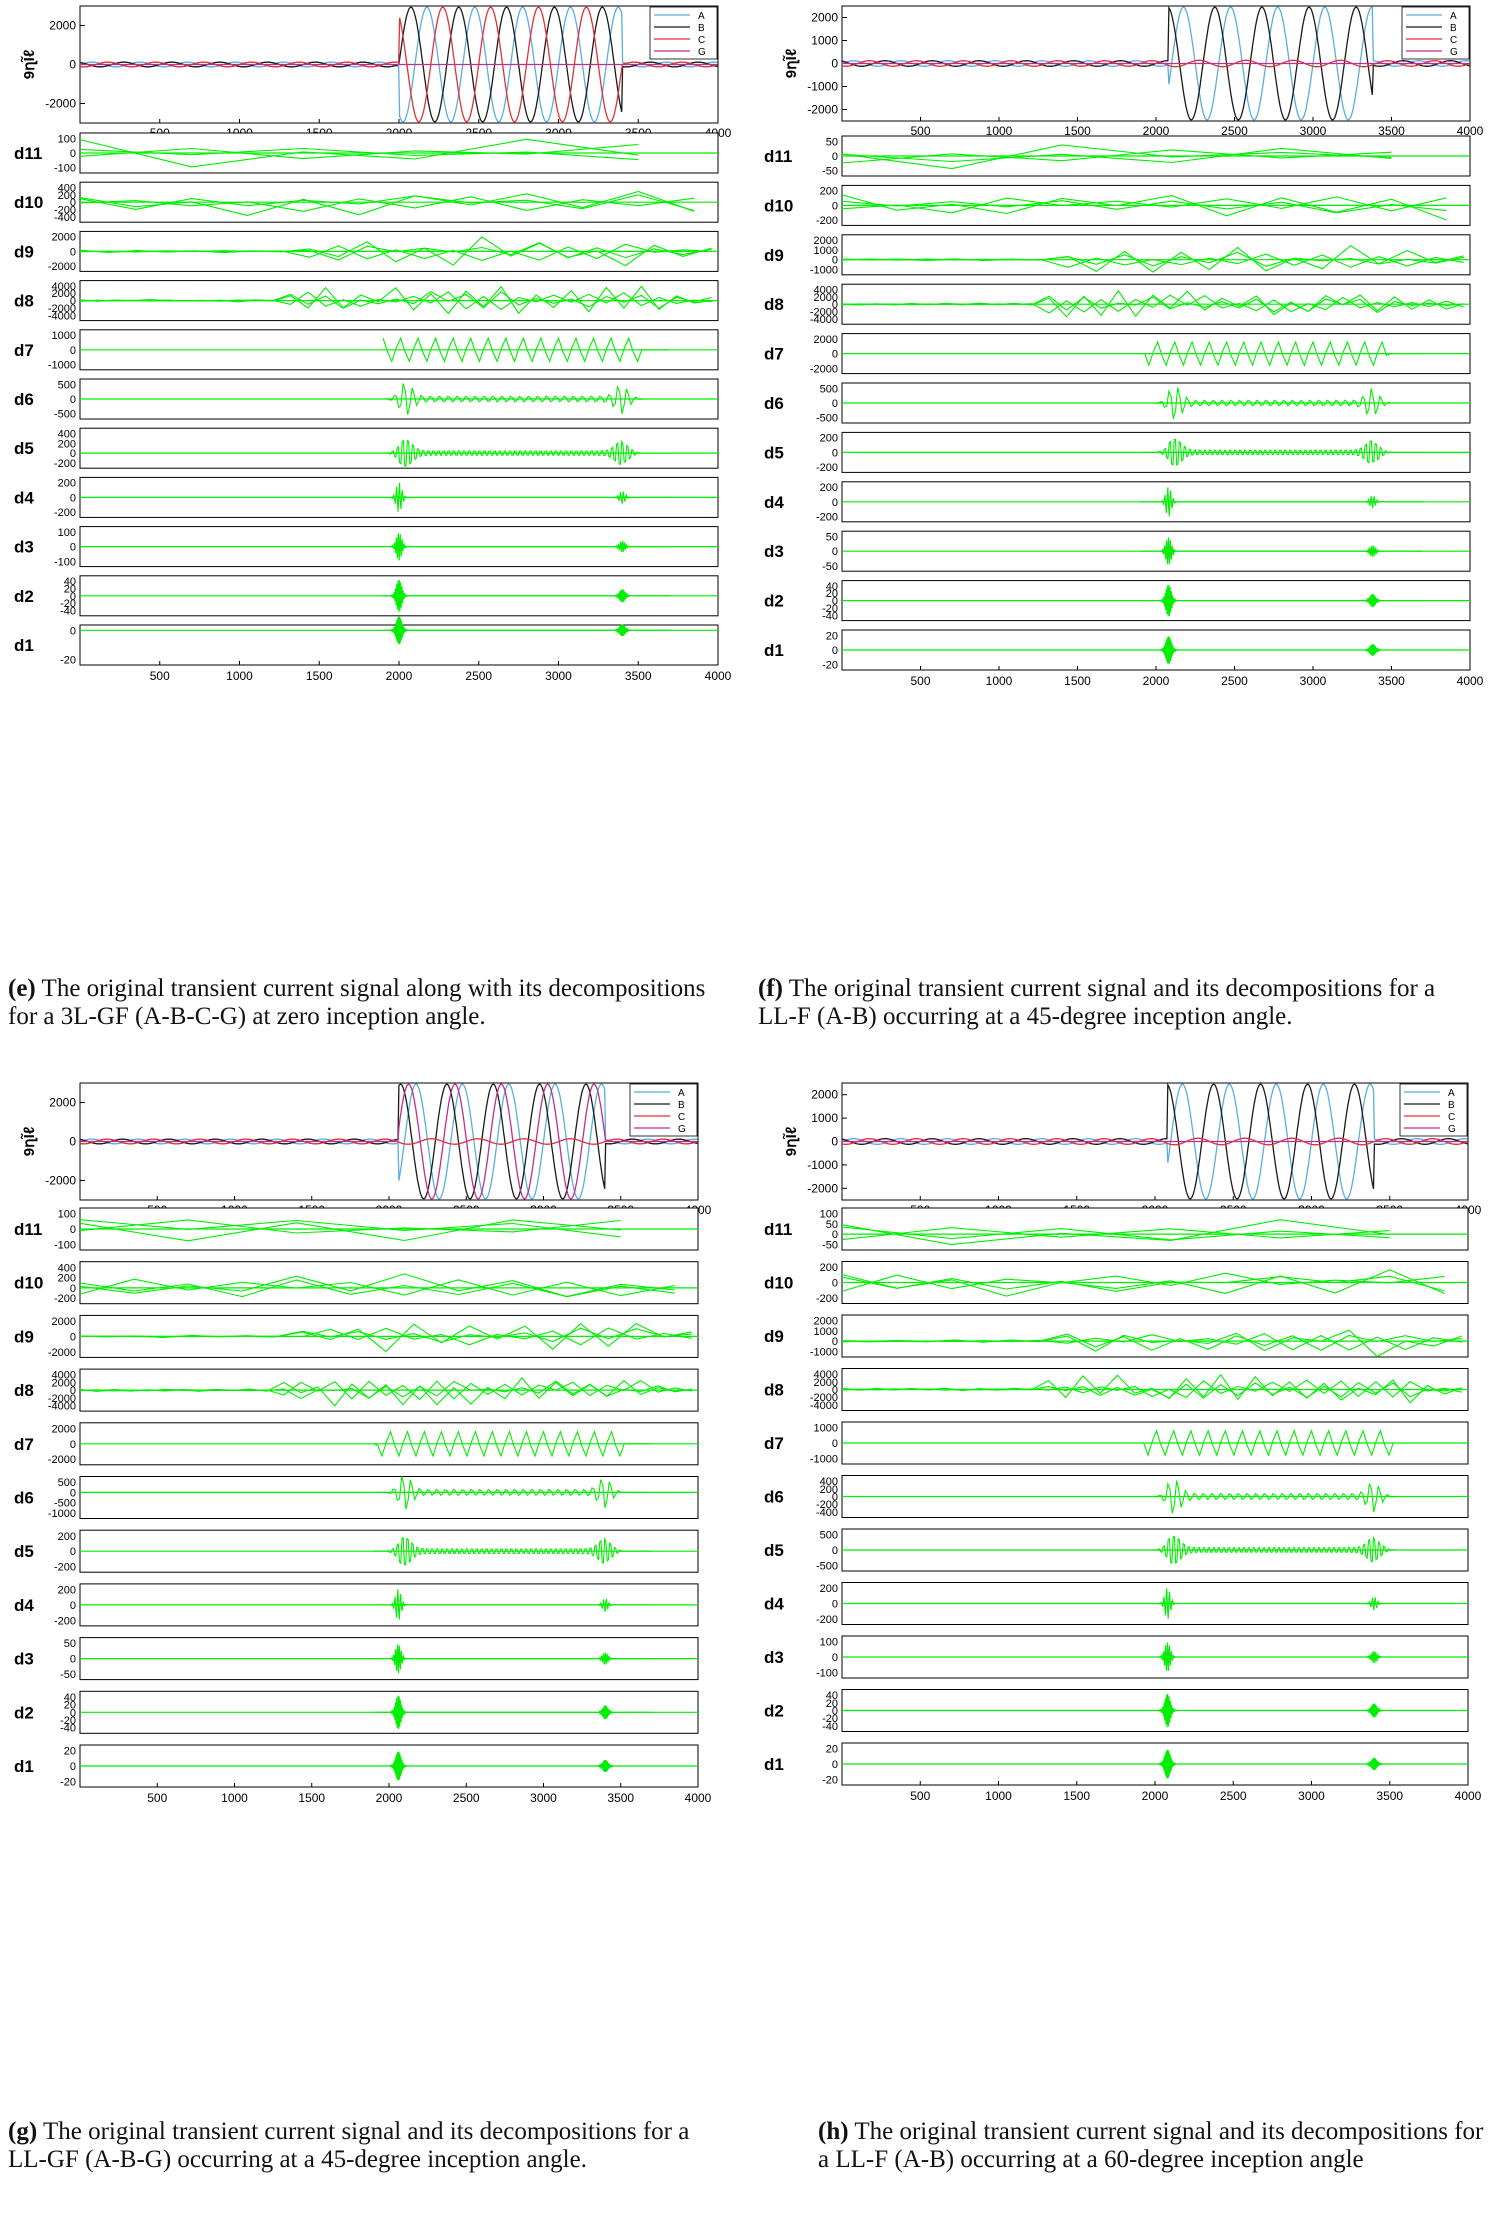  Describe the element at coordinates (774, 1497) in the screenshot. I see `detail-label-d6: d6` at that location.